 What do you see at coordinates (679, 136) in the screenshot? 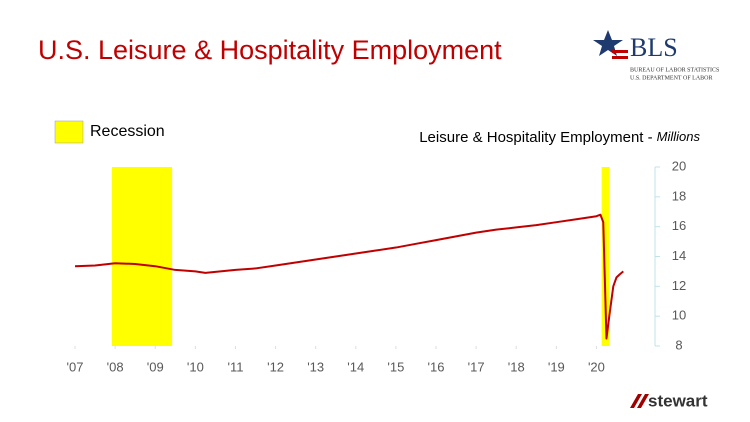
I see `y-unit: Millions` at bounding box center [679, 136].